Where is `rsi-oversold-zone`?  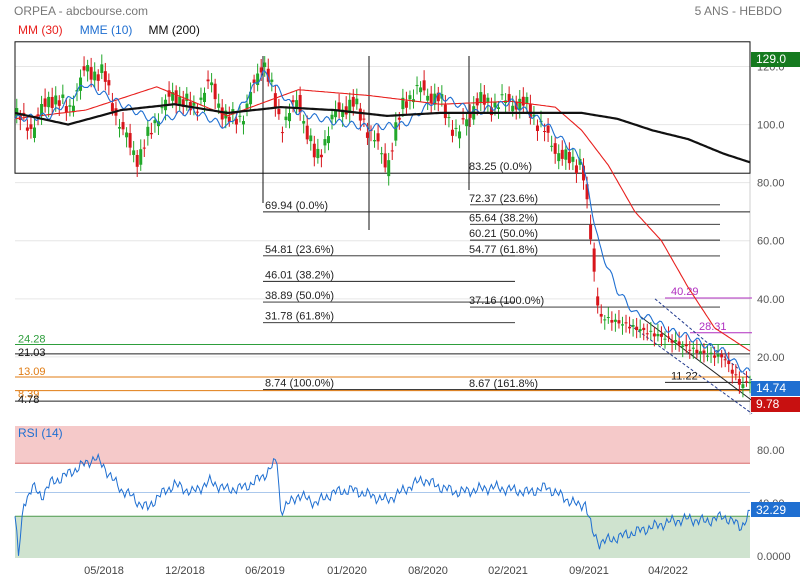
rsi-oversold-zone is located at coordinates (382, 537).